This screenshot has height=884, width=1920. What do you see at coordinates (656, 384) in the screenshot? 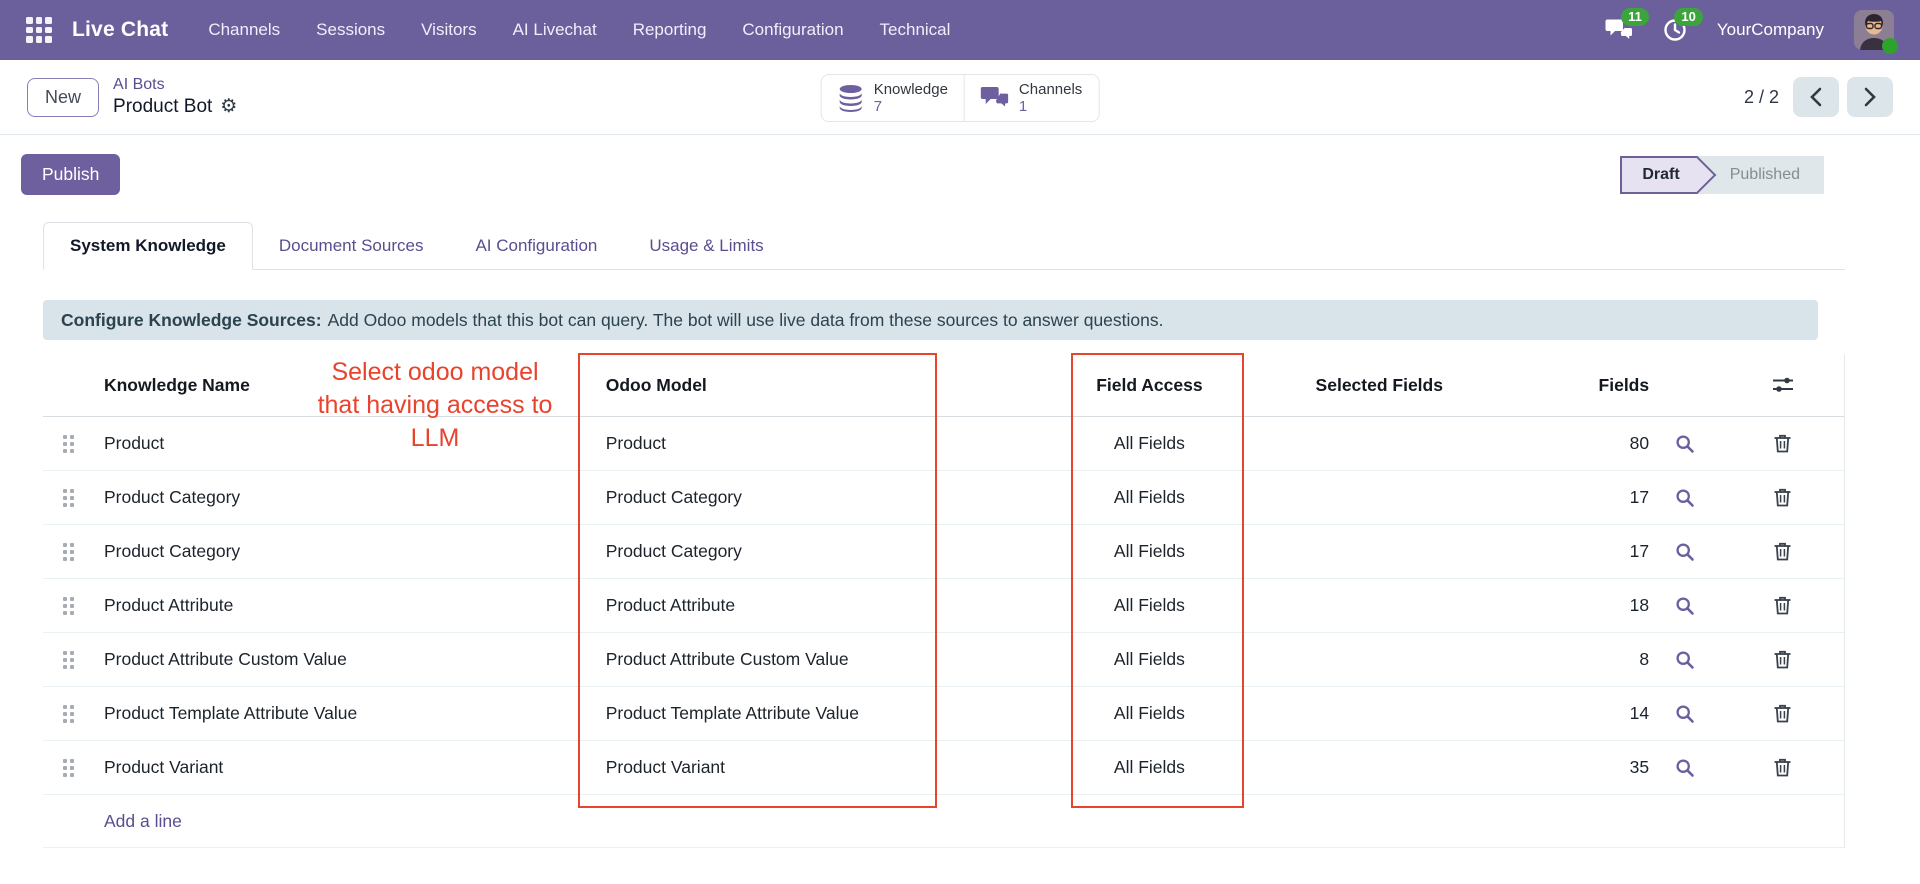
I see `header-odoo-model: Odoo Model` at bounding box center [656, 384].